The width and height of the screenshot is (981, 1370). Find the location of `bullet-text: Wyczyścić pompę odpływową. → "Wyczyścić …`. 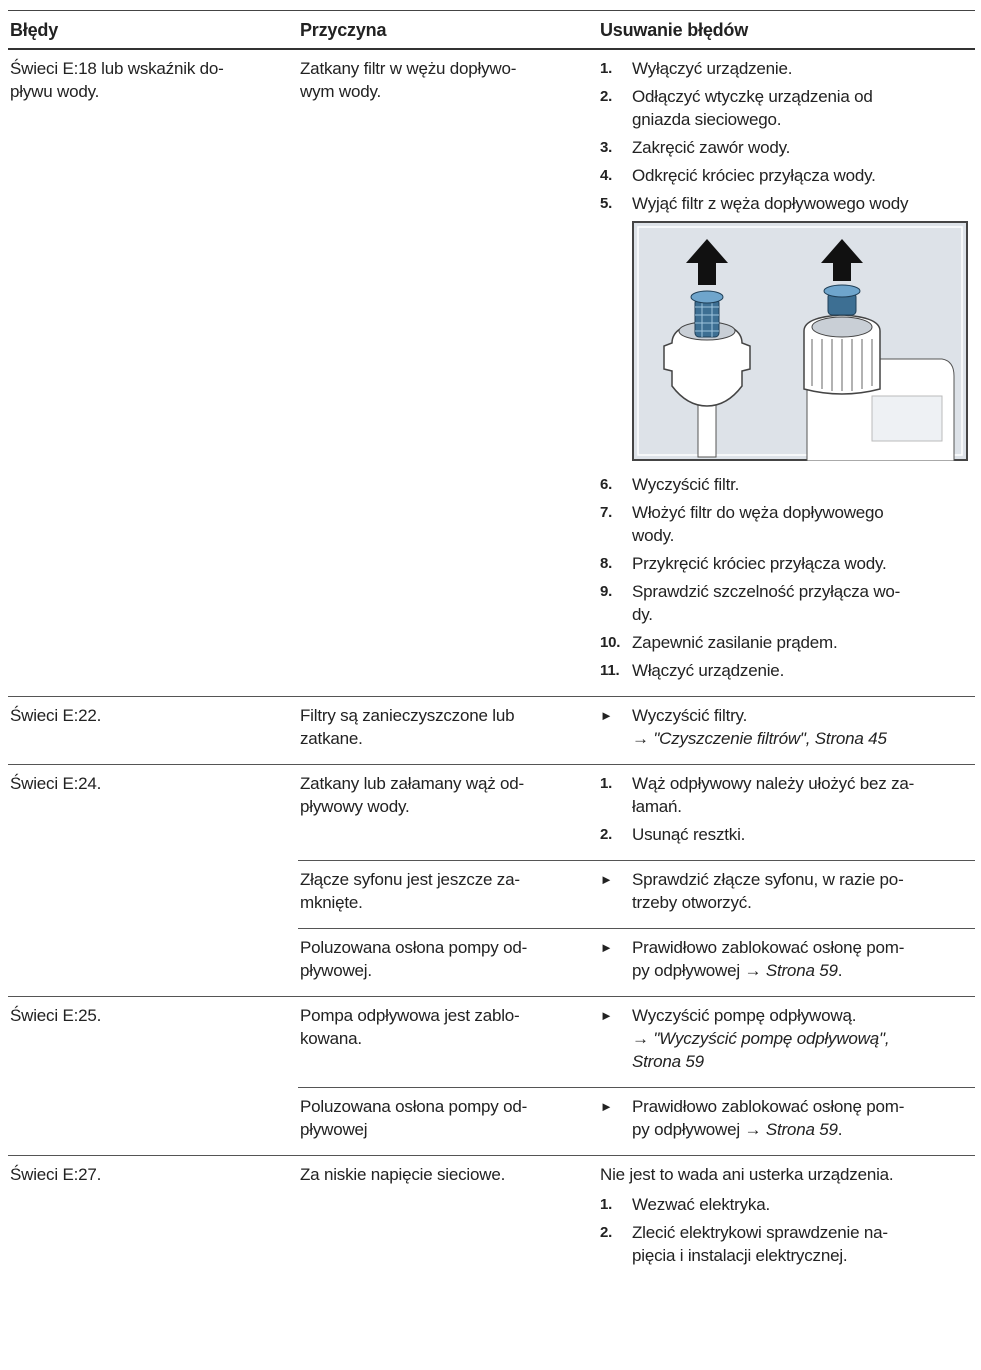

bullet-text: Wyczyścić pompę odpływową. → "Wyczyścić … is located at coordinates (799, 1038).